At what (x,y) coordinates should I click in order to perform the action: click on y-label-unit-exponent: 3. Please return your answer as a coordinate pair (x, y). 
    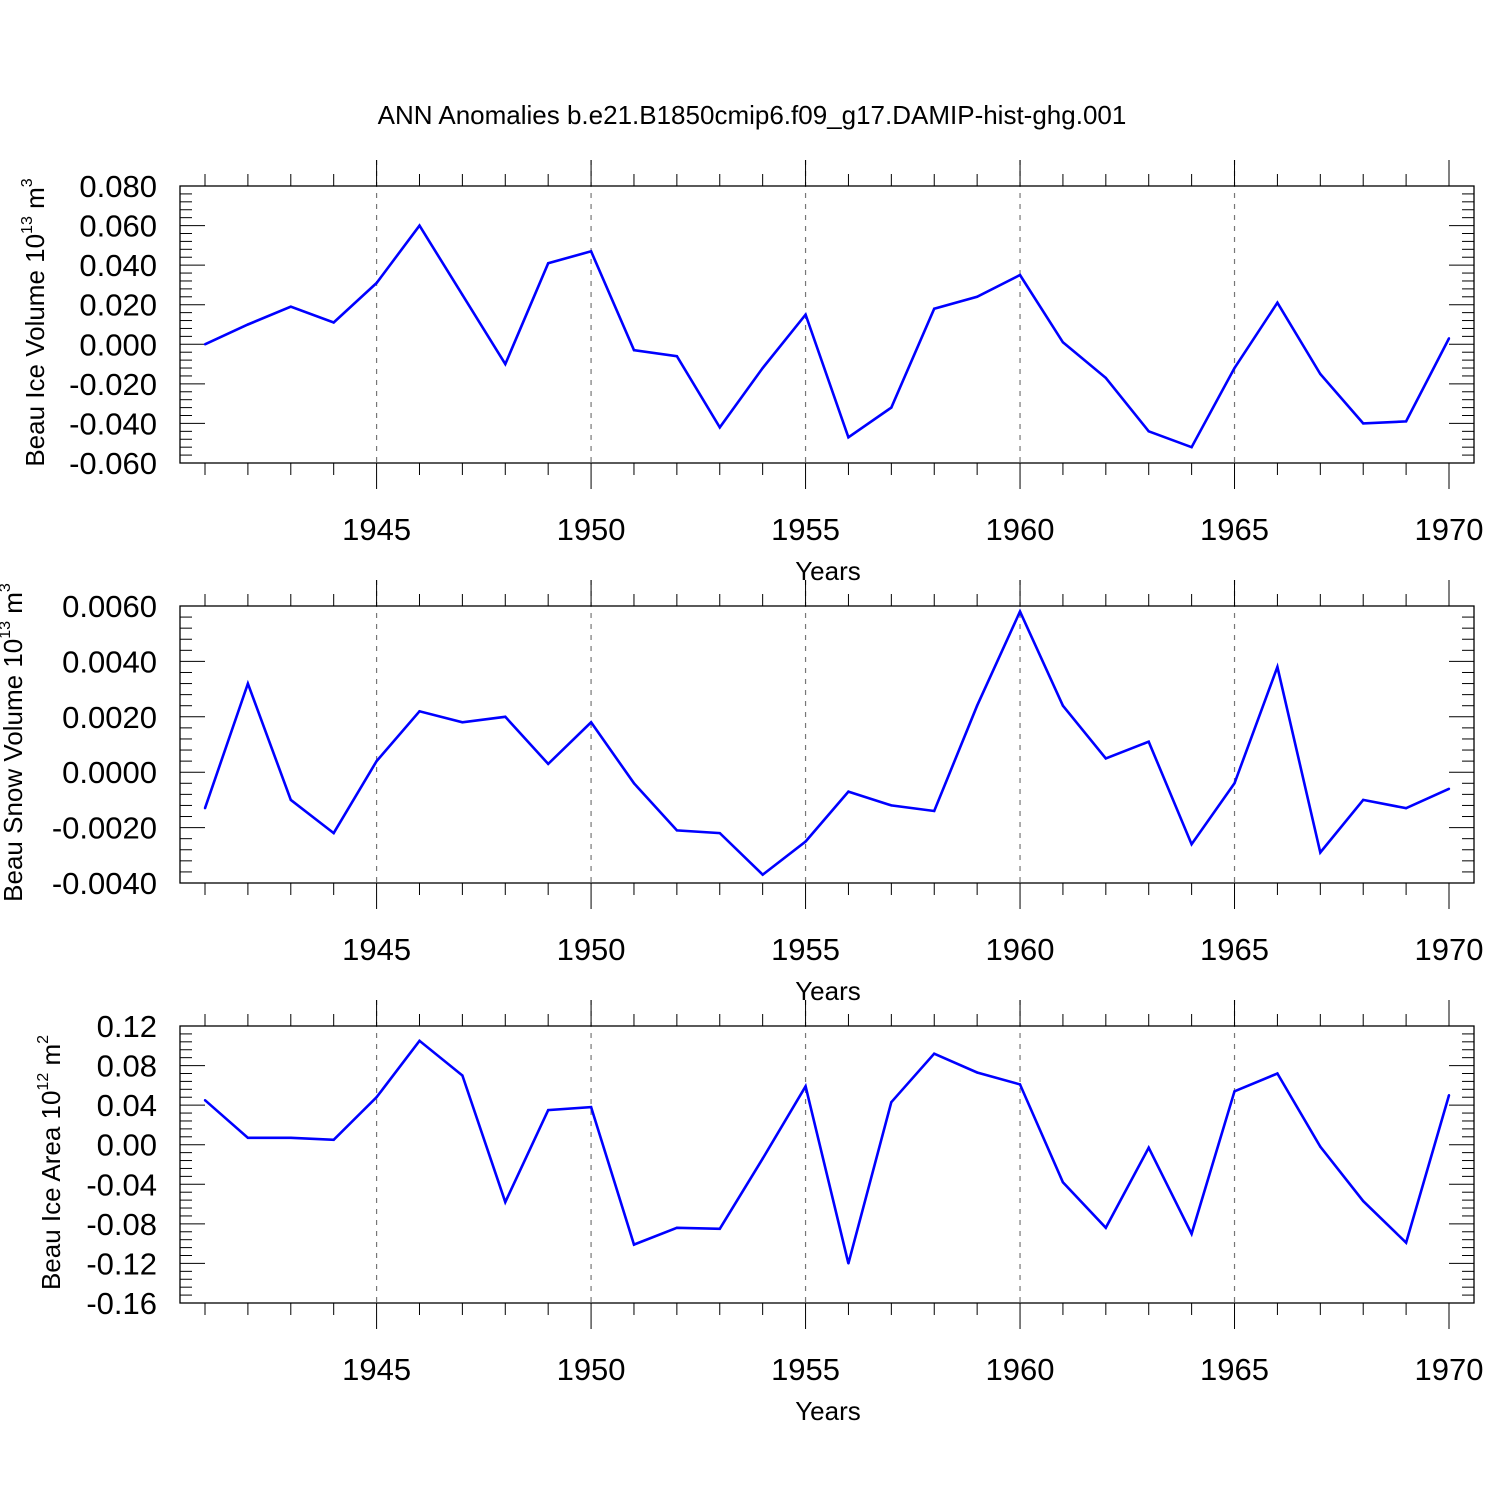
    Looking at the image, I should click on (27, 182).